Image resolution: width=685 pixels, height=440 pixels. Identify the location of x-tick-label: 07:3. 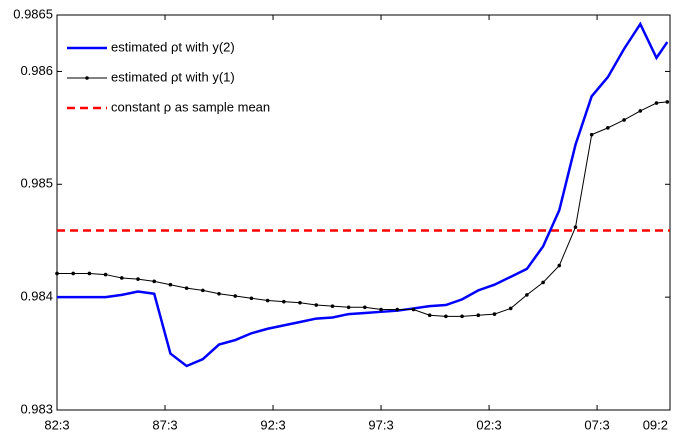
(596, 424).